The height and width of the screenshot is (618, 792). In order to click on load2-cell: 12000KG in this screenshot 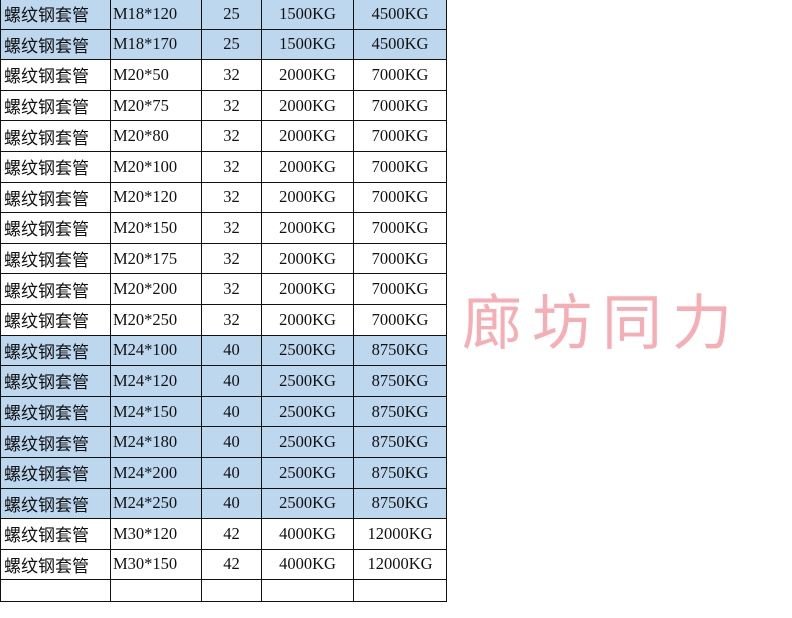, I will do `click(400, 534)`.